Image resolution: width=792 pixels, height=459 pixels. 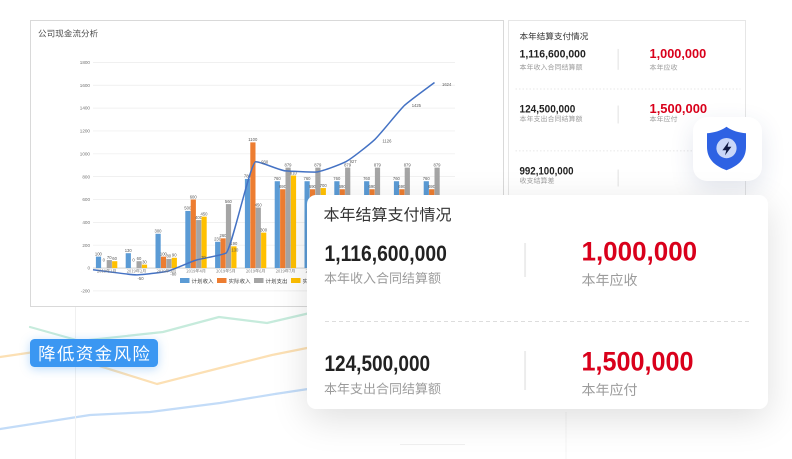 I want to click on svg-text: 700, so click(x=324, y=184).